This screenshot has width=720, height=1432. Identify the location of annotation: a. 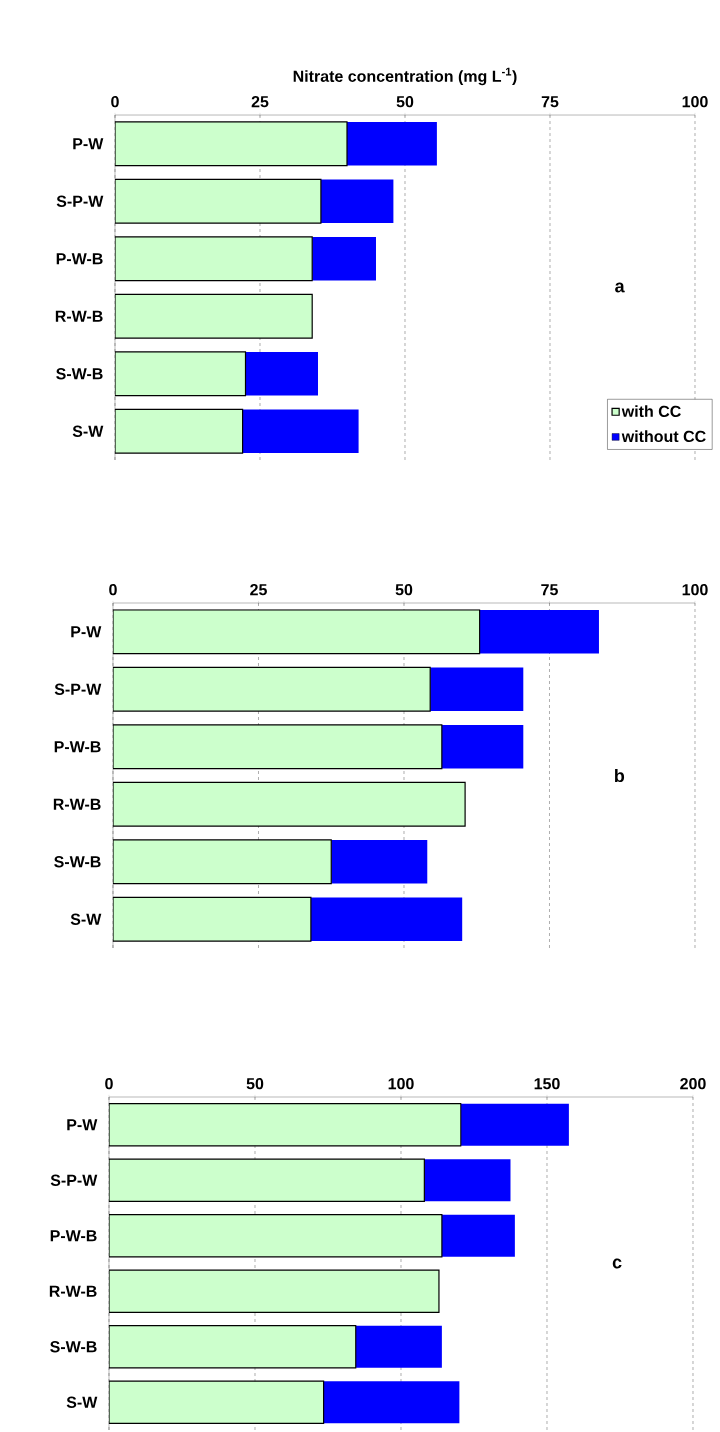
(620, 287).